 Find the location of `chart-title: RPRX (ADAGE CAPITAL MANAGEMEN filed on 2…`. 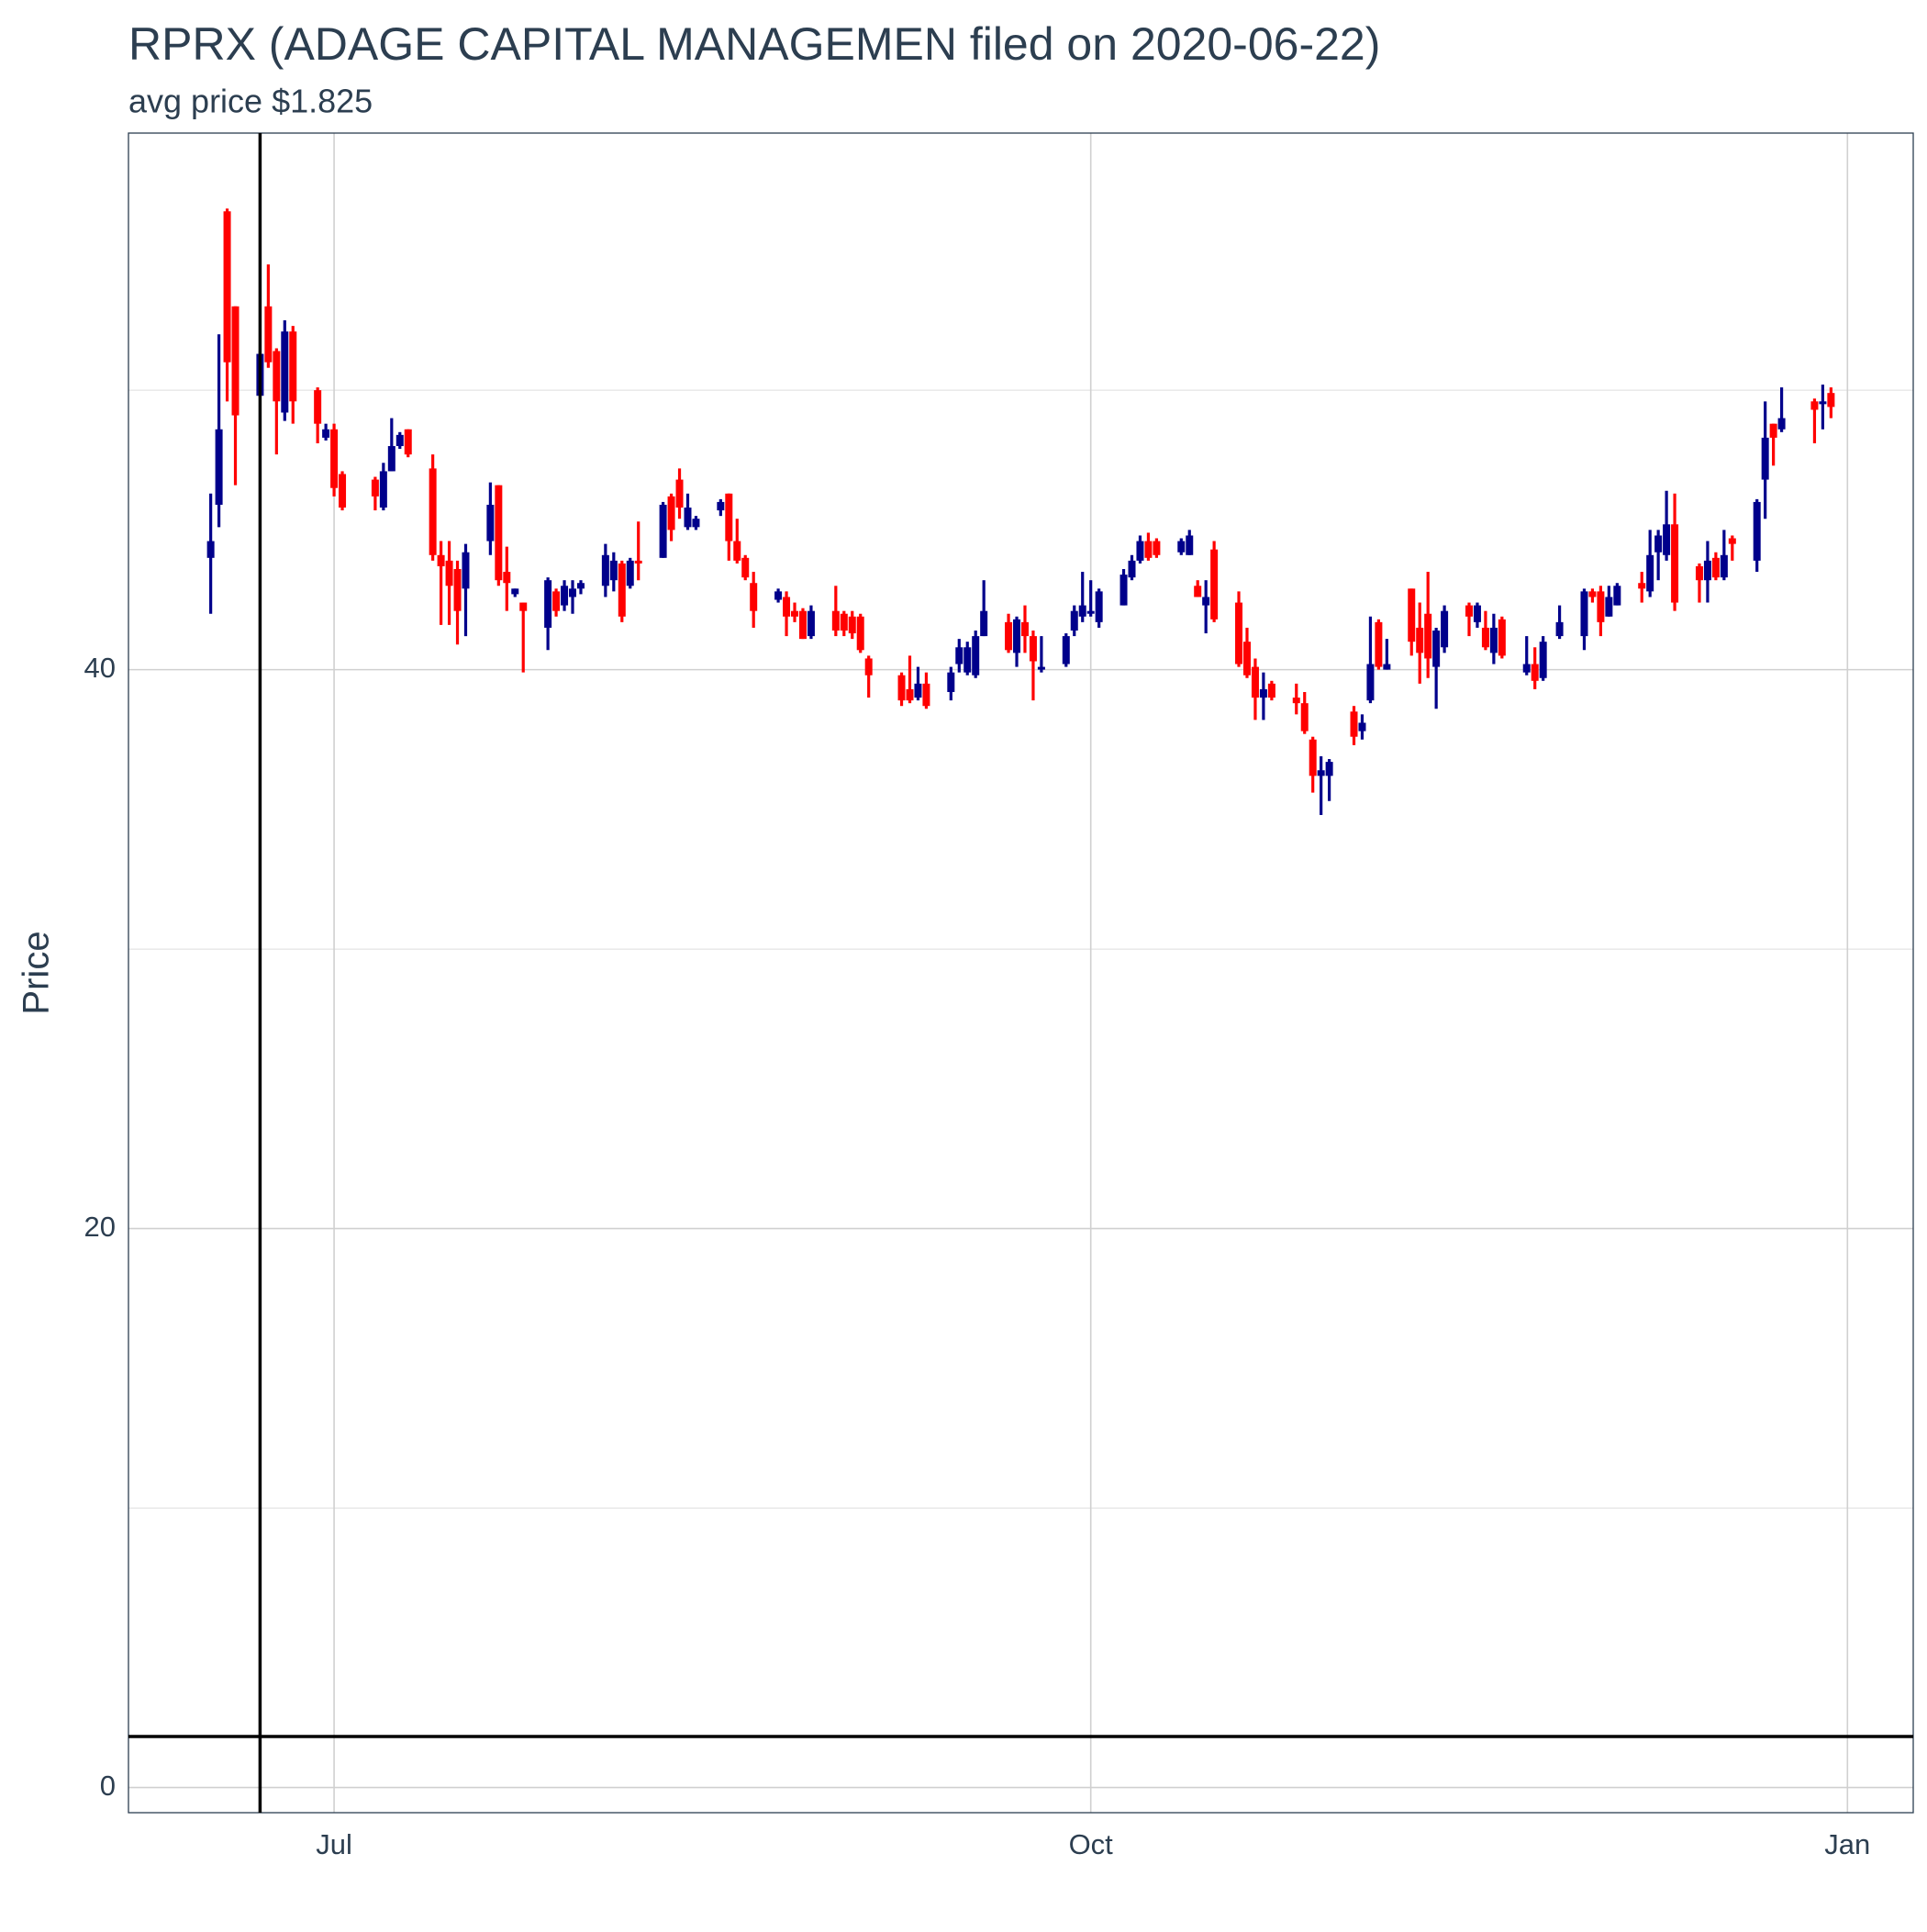

chart-title: RPRX (ADAGE CAPITAL MANAGEMEN filed on 2… is located at coordinates (754, 44).